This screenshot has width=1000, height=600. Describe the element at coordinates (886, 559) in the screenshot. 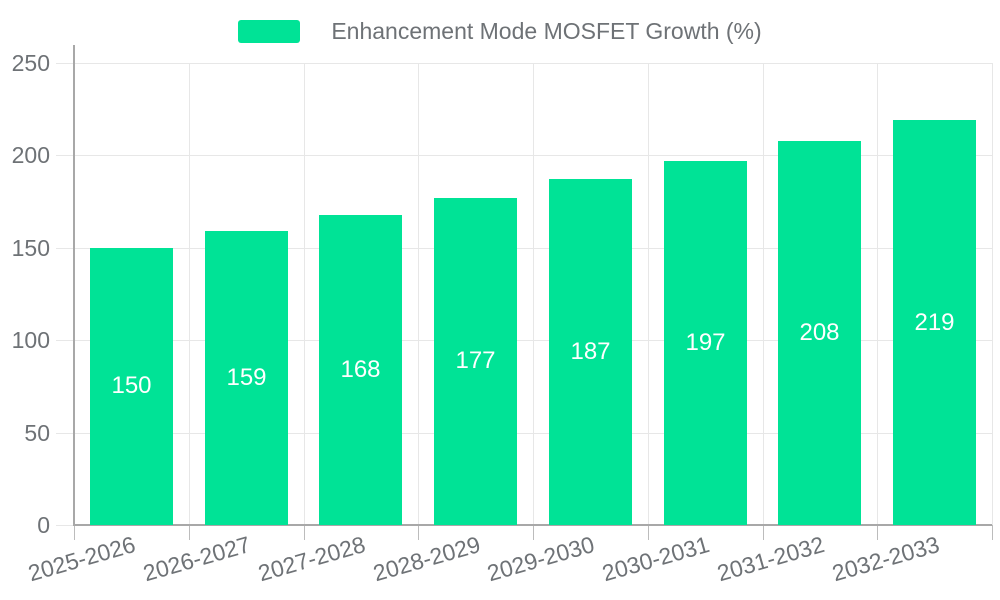

I see `x-axis-label: 2032-2033` at that location.